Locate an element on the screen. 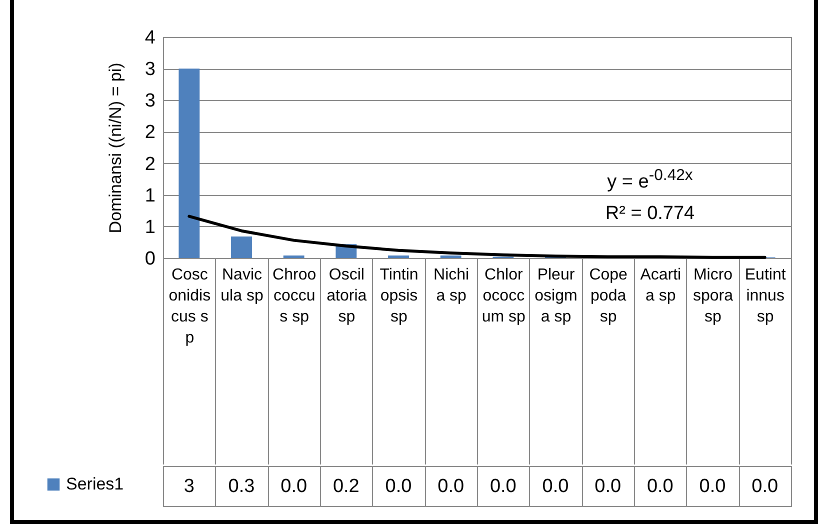 This screenshot has height=524, width=821. annotation: y = e$^{-0.42x}$ is located at coordinates (650, 180).